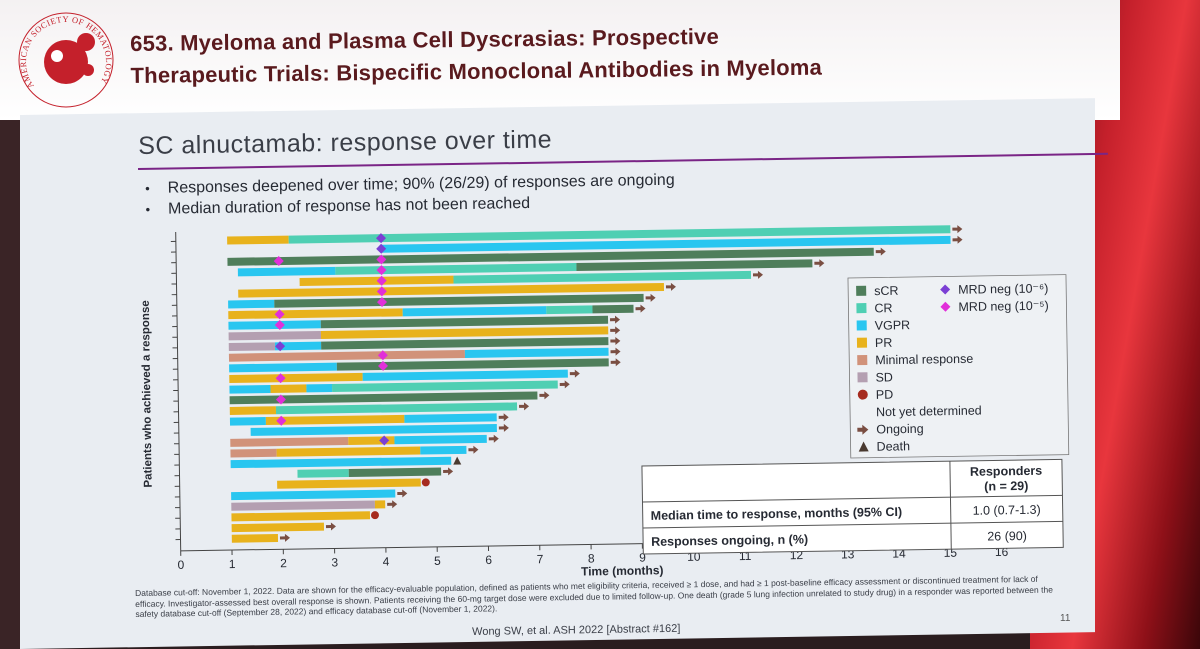  Describe the element at coordinates (862, 377) in the screenshot. I see `legend-swatch-sd` at that location.